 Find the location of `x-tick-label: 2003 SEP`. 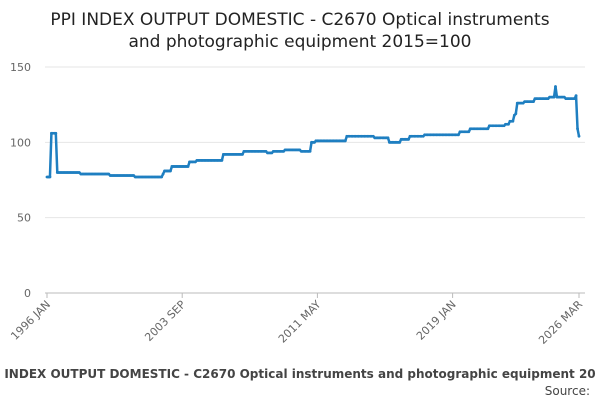

x-tick-label: 2003 SEP is located at coordinates (165, 321).